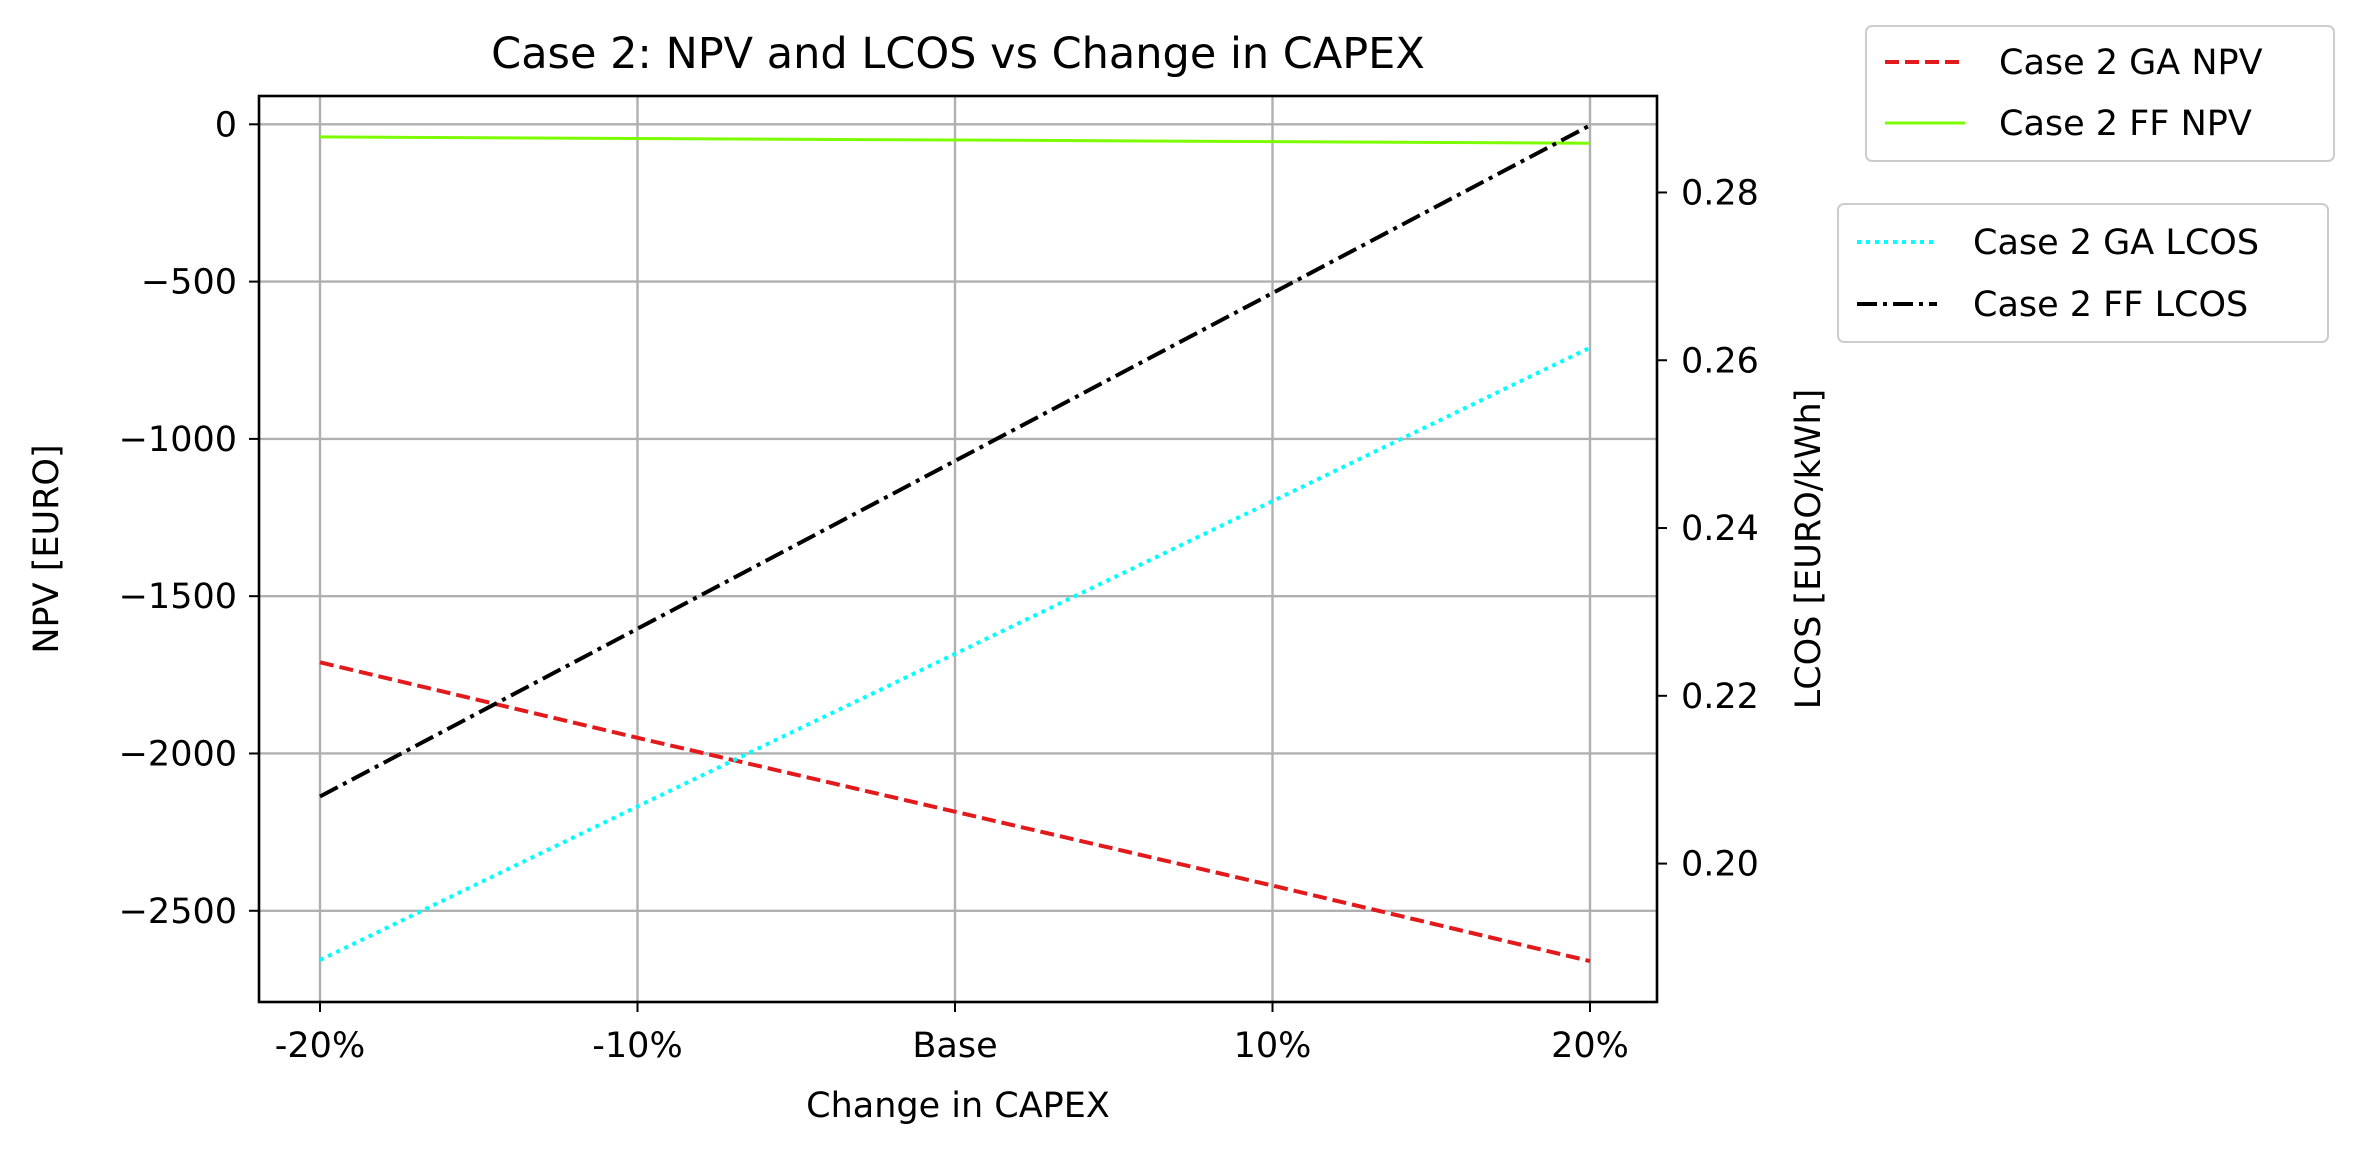 The image size is (2358, 1158). What do you see at coordinates (320, 1046) in the screenshot?
I see `x-tick-label: -20%` at bounding box center [320, 1046].